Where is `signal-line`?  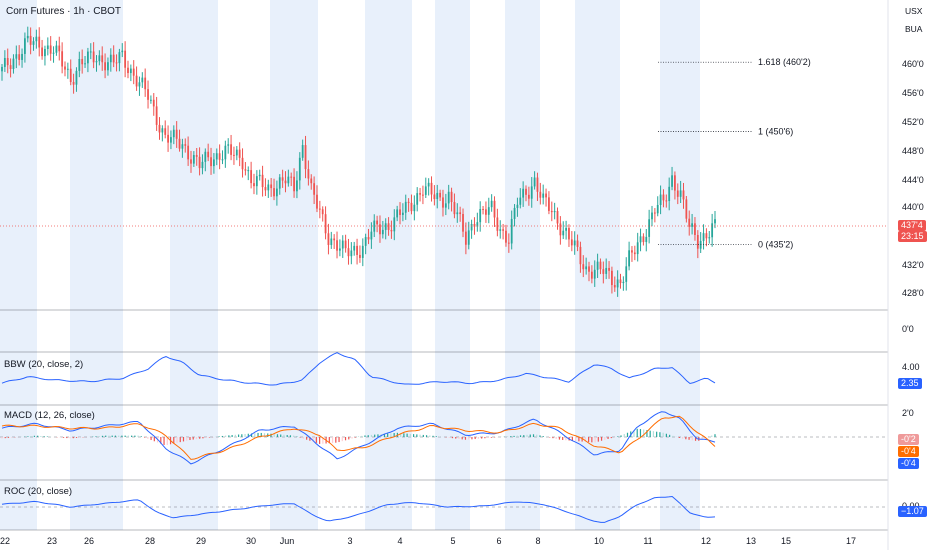
signal-line is located at coordinates (358, 437).